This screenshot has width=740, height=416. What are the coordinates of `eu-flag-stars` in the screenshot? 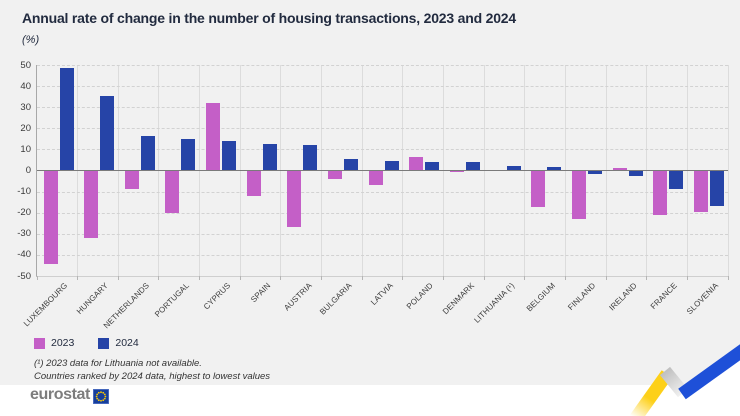 It's located at (101, 396).